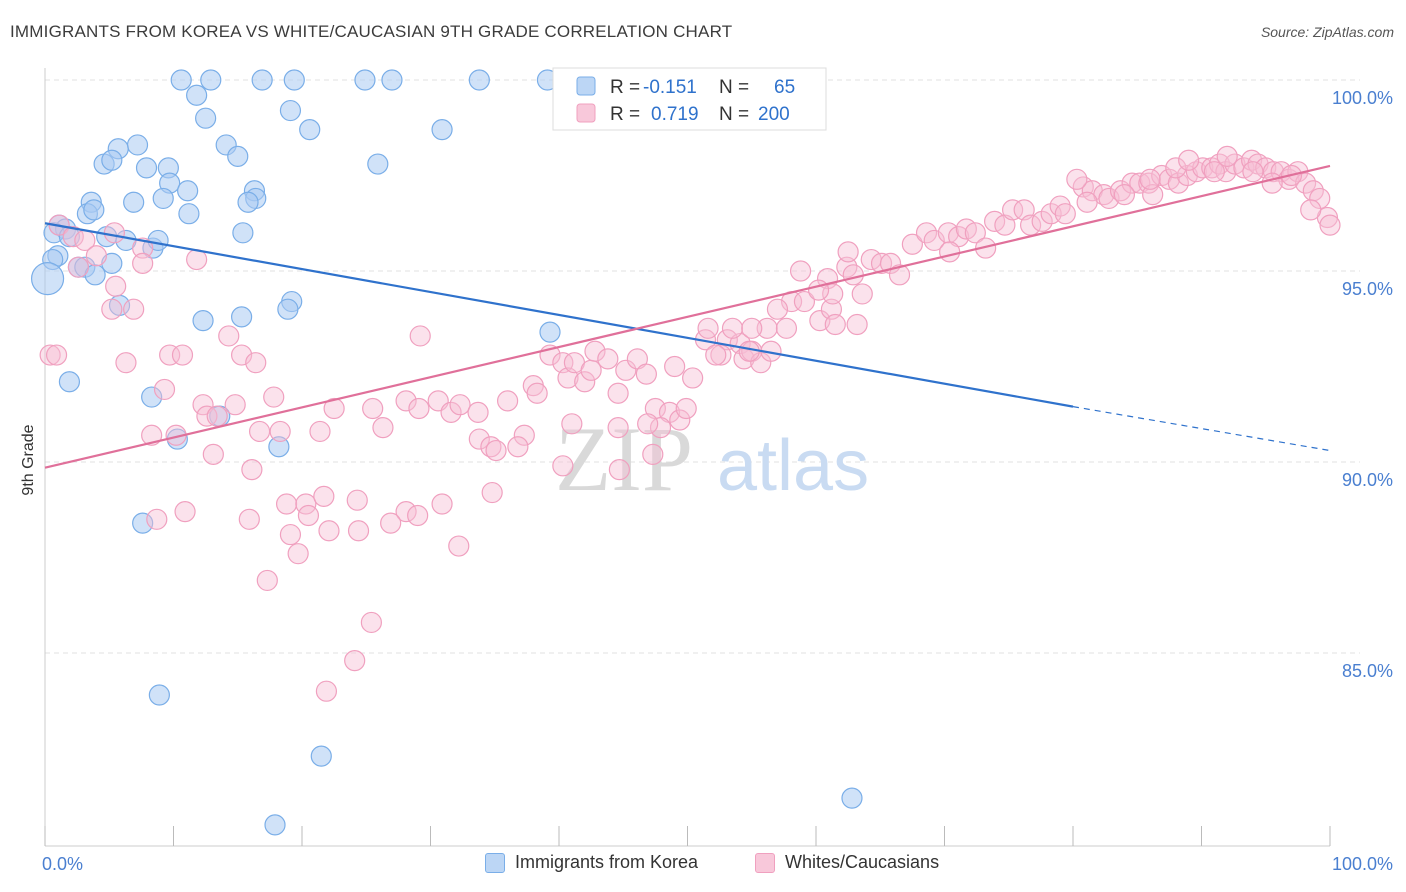  Describe the element at coordinates (712, 459) in the screenshot. I see `watermark: ZIP atlas` at that location.